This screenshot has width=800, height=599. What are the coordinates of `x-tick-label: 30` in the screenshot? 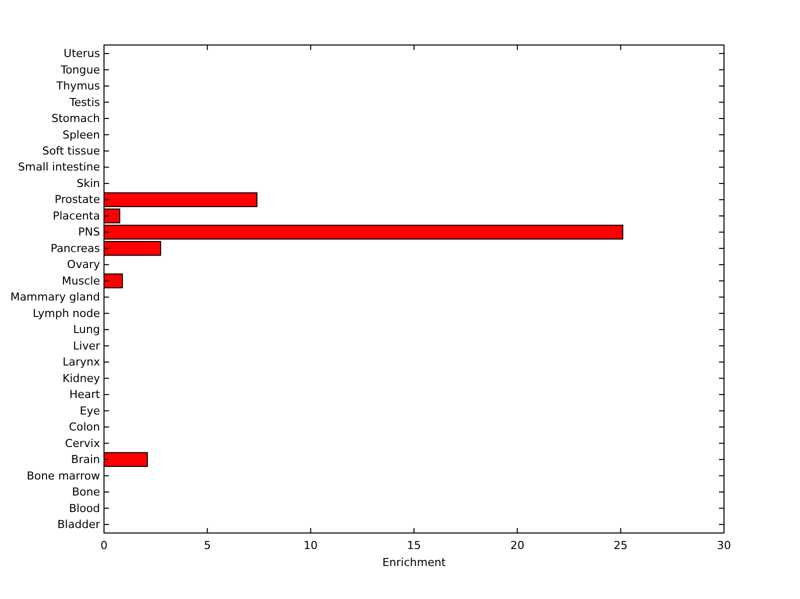 It's located at (724, 545).